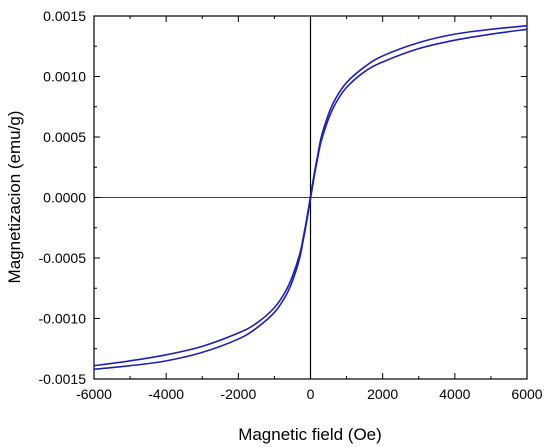 The height and width of the screenshot is (447, 550). Describe the element at coordinates (63, 379) in the screenshot. I see `y-tick-label: -0.0015` at that location.